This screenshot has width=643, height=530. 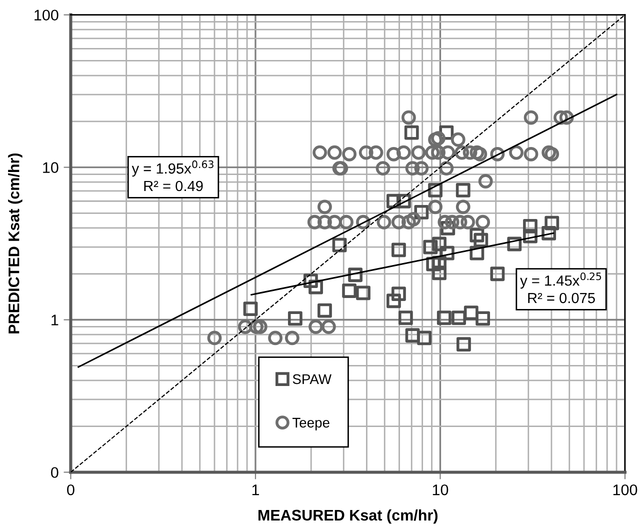 What do you see at coordinates (173, 176) in the screenshot?
I see `text: y = 1.95x$^{0.63}$ R² = 0.49` at bounding box center [173, 176].